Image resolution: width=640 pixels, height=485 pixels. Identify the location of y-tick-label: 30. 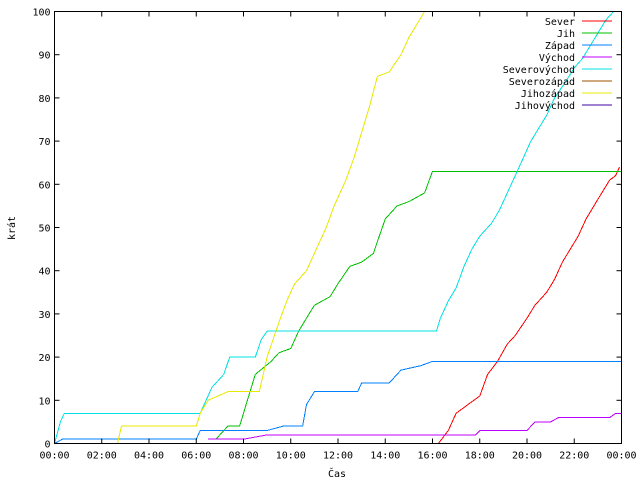
(44, 315).